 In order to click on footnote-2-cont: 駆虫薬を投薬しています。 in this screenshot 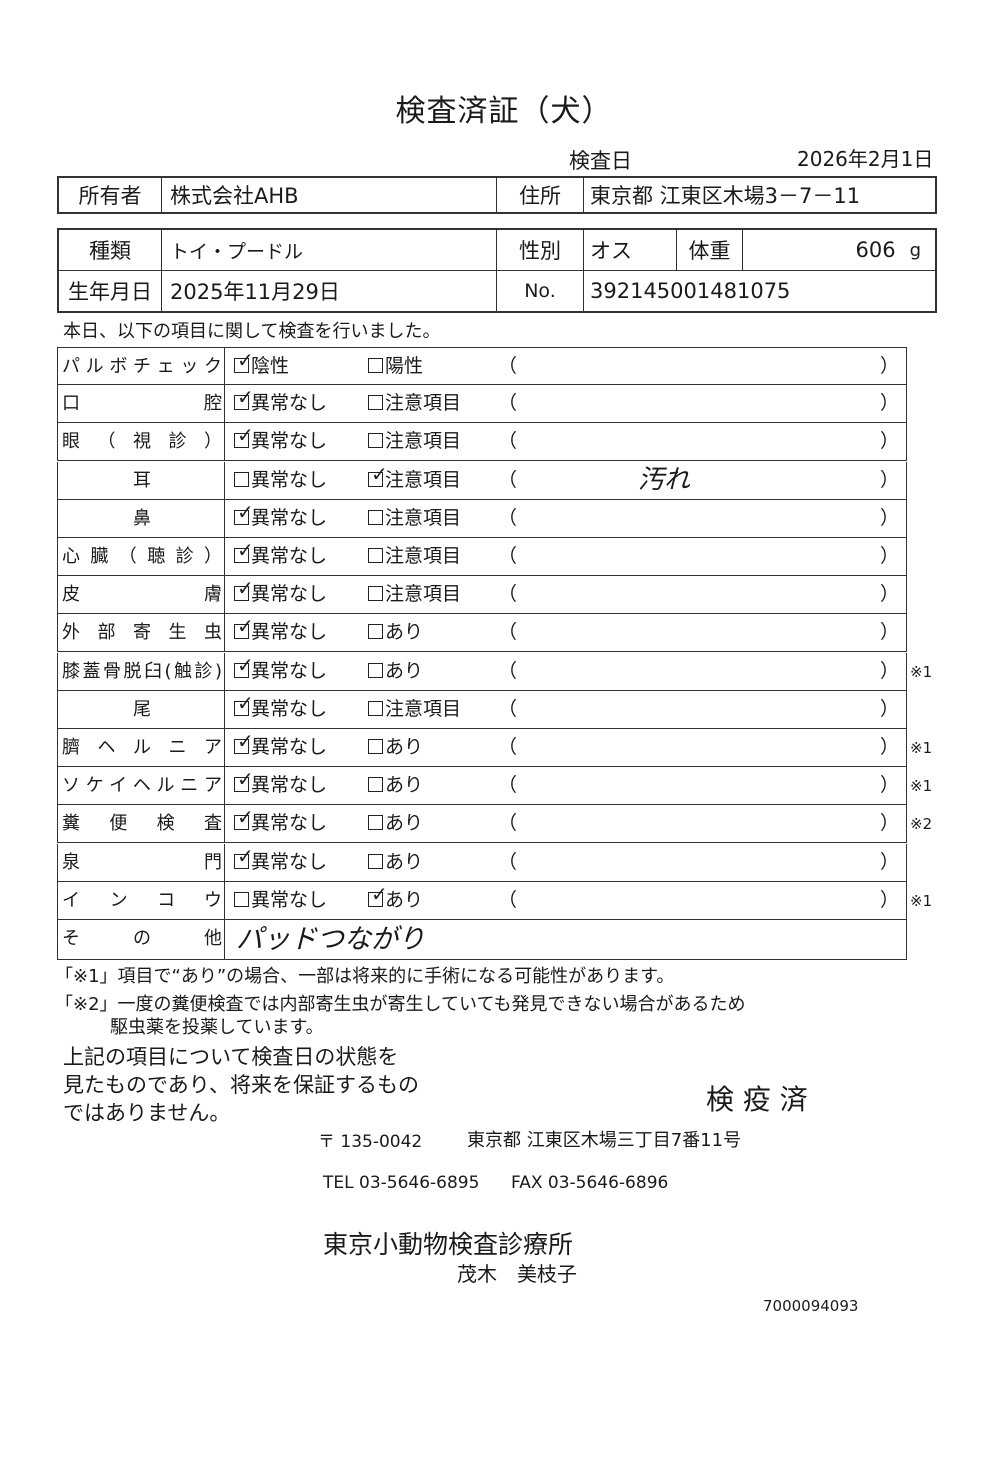, I will do `click(217, 1027)`.